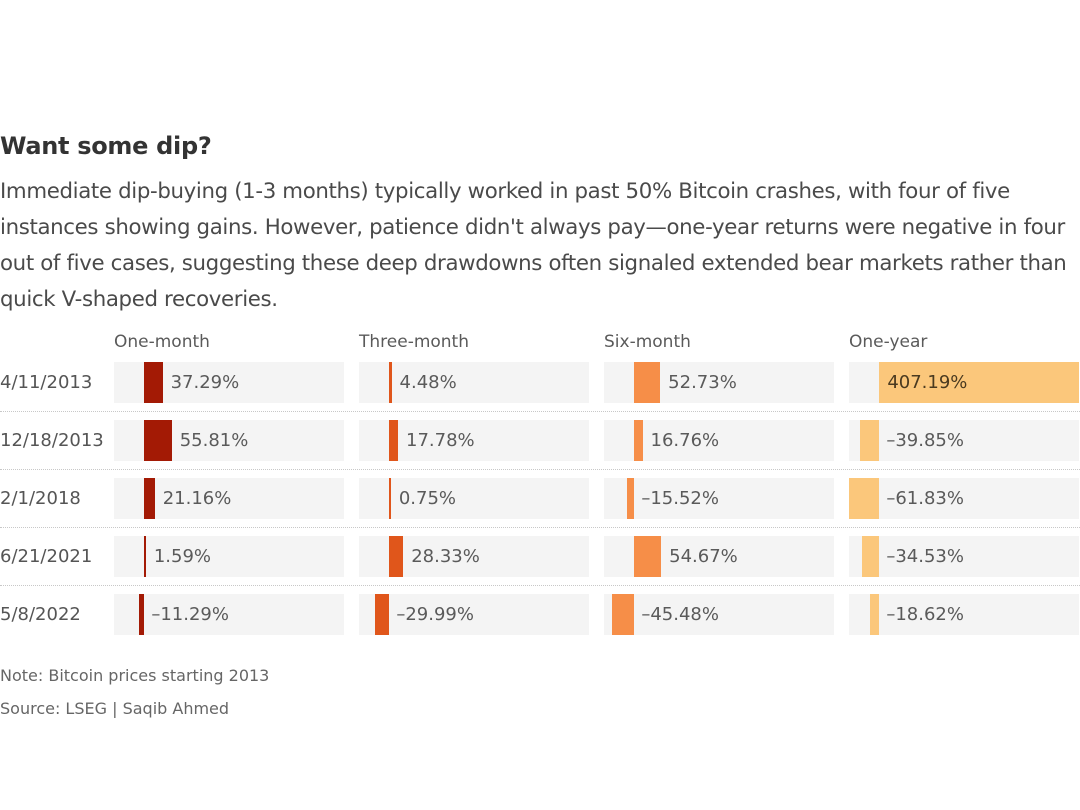 Image resolution: width=1080 pixels, height=810 pixels. I want to click on data-label: 28.33%, so click(445, 556).